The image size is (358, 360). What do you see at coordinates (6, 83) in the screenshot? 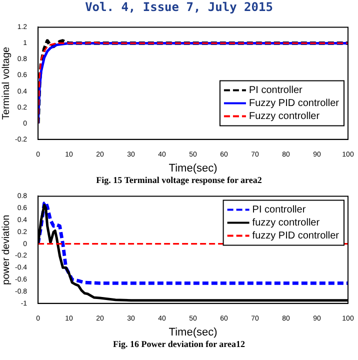
I see `y-axis-title: Terminal voltage` at bounding box center [6, 83].